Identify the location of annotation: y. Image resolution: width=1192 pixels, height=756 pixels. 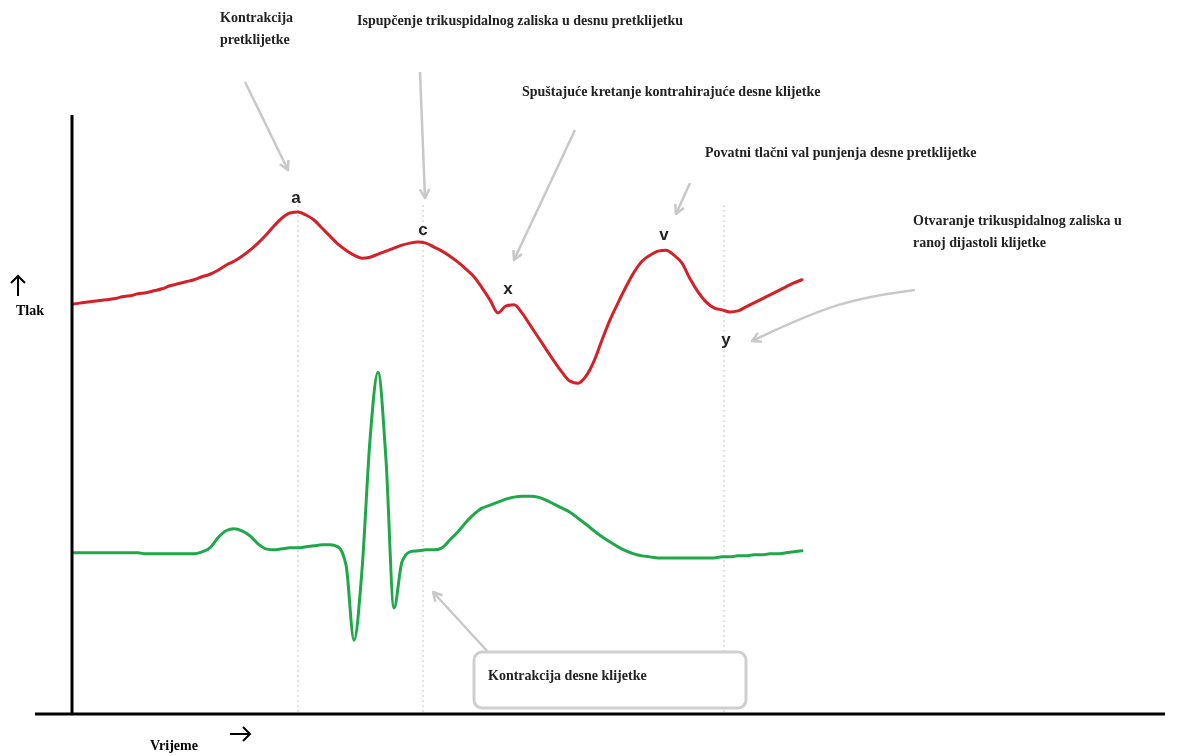
(726, 339).